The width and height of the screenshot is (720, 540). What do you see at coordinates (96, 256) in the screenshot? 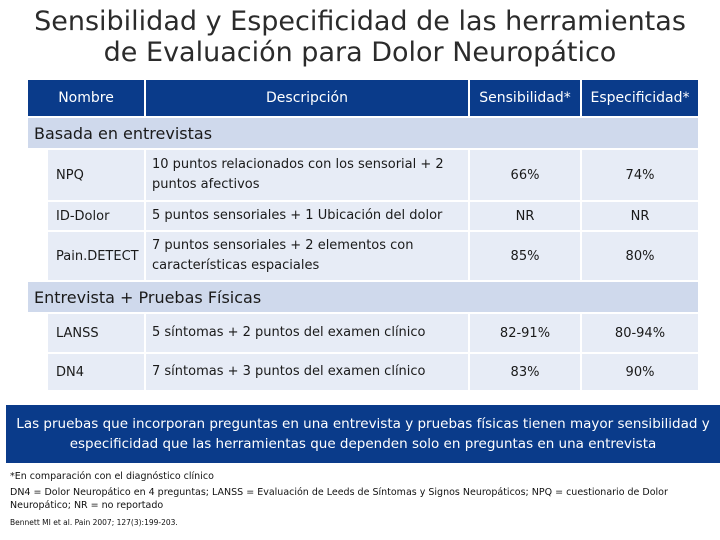
I see `row-name: Pain.DETECT` at bounding box center [96, 256].